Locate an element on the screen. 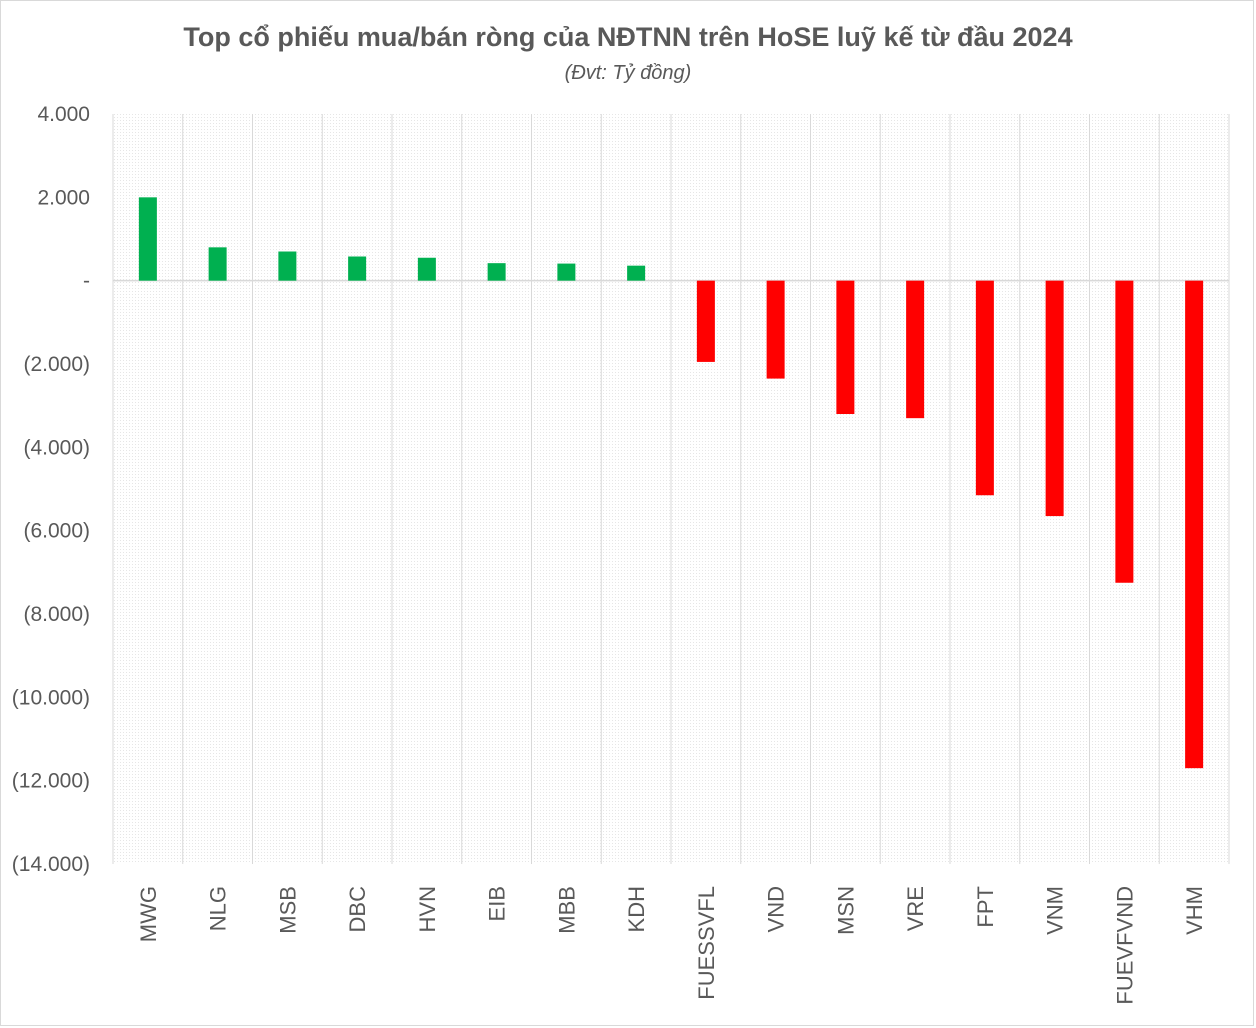 Image resolution: width=1256 pixels, height=1028 pixels. x-tick-label: MWG is located at coordinates (148, 914).